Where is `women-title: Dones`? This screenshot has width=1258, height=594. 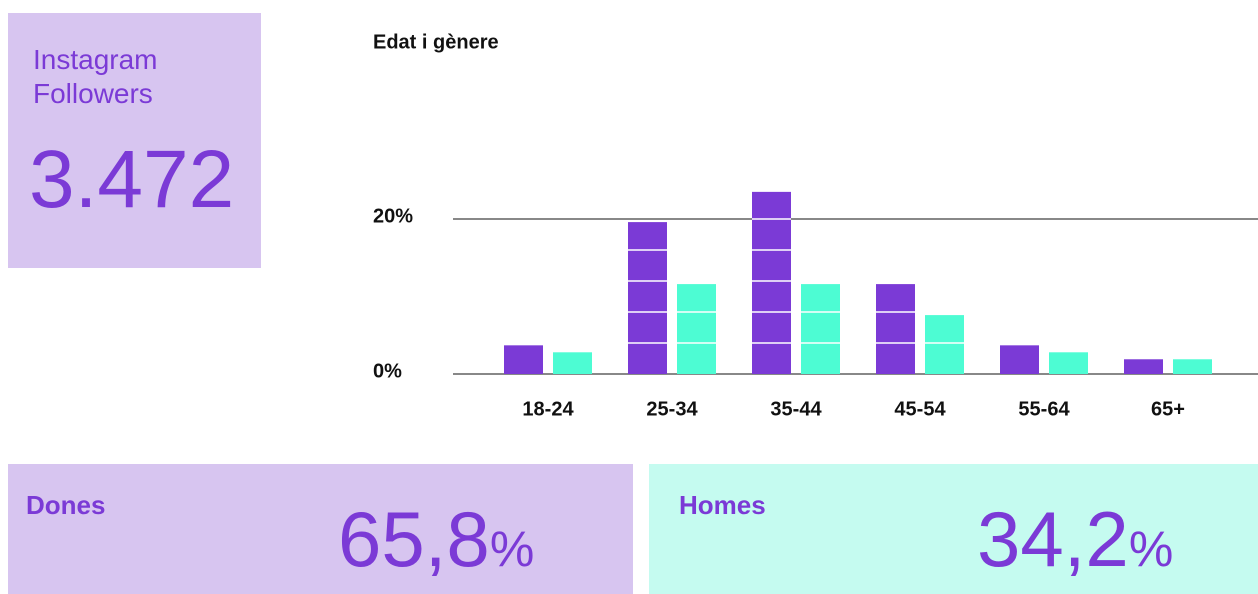 women-title: Dones is located at coordinates (66, 505).